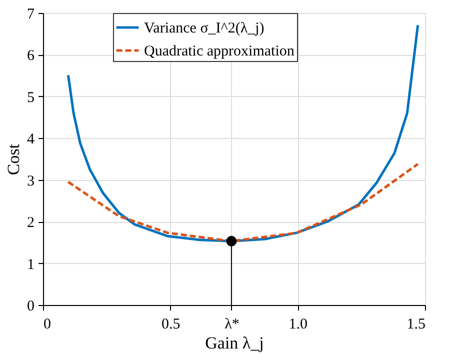 The image size is (452, 362). I want to click on y-axis-title: Cost, so click(13, 160).